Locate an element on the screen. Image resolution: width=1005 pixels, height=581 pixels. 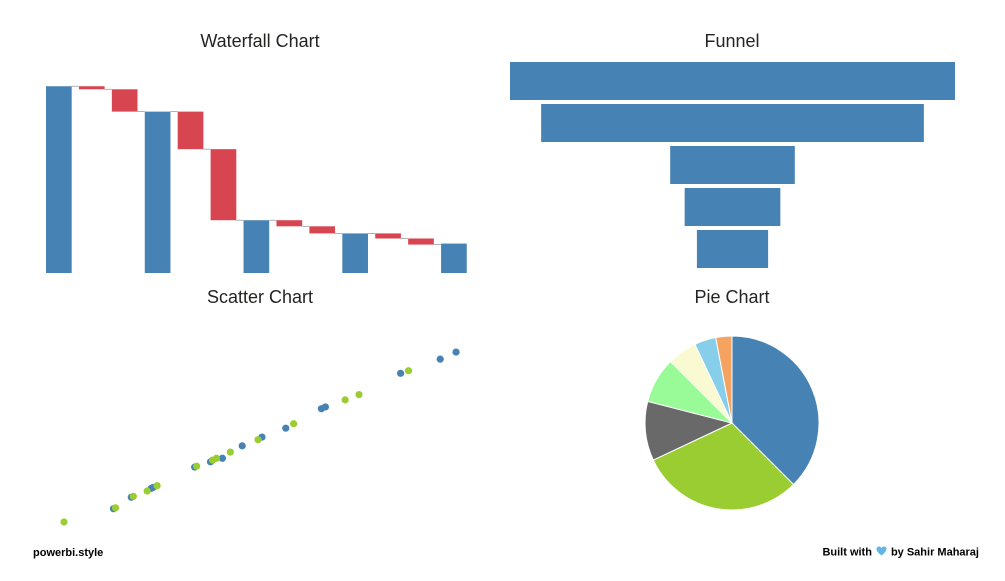
pie-chart-title: Pie Chart is located at coordinates (732, 297).